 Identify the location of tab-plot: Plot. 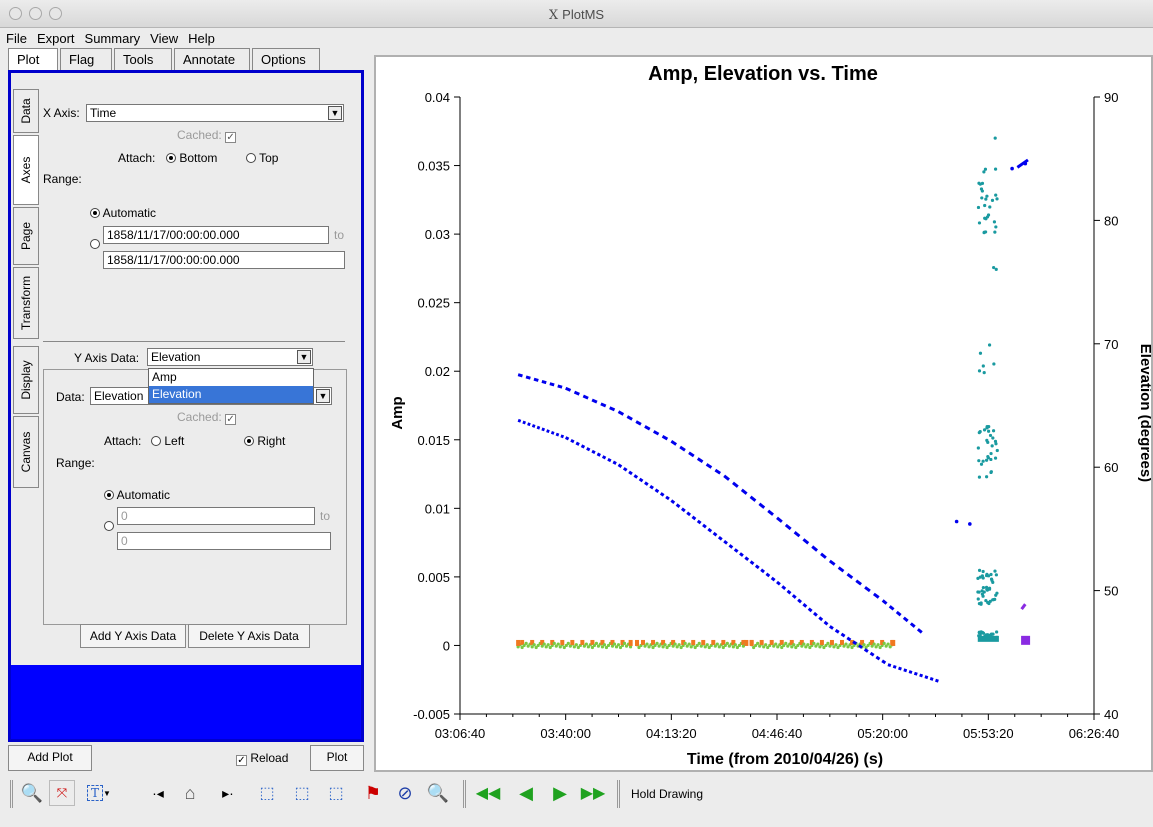
(33, 59).